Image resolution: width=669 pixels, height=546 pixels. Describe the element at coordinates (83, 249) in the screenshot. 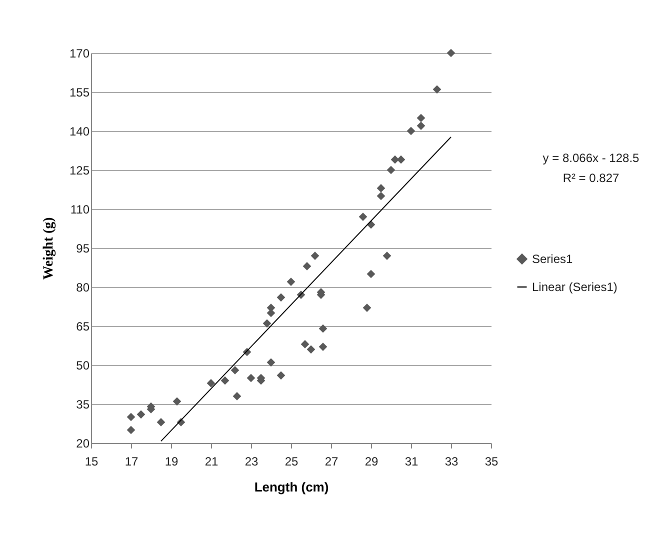

I see `y-tick-label: 95` at that location.